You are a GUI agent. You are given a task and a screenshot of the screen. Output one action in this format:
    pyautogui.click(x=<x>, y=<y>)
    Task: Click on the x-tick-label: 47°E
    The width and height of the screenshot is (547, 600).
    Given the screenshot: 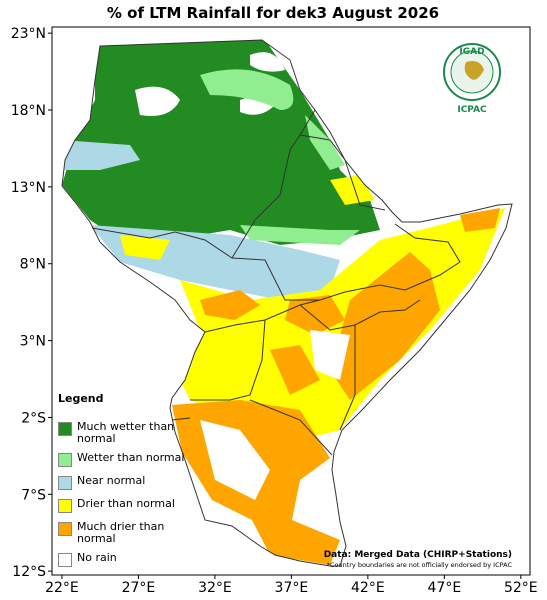 What is the action you would take?
    pyautogui.click(x=445, y=588)
    